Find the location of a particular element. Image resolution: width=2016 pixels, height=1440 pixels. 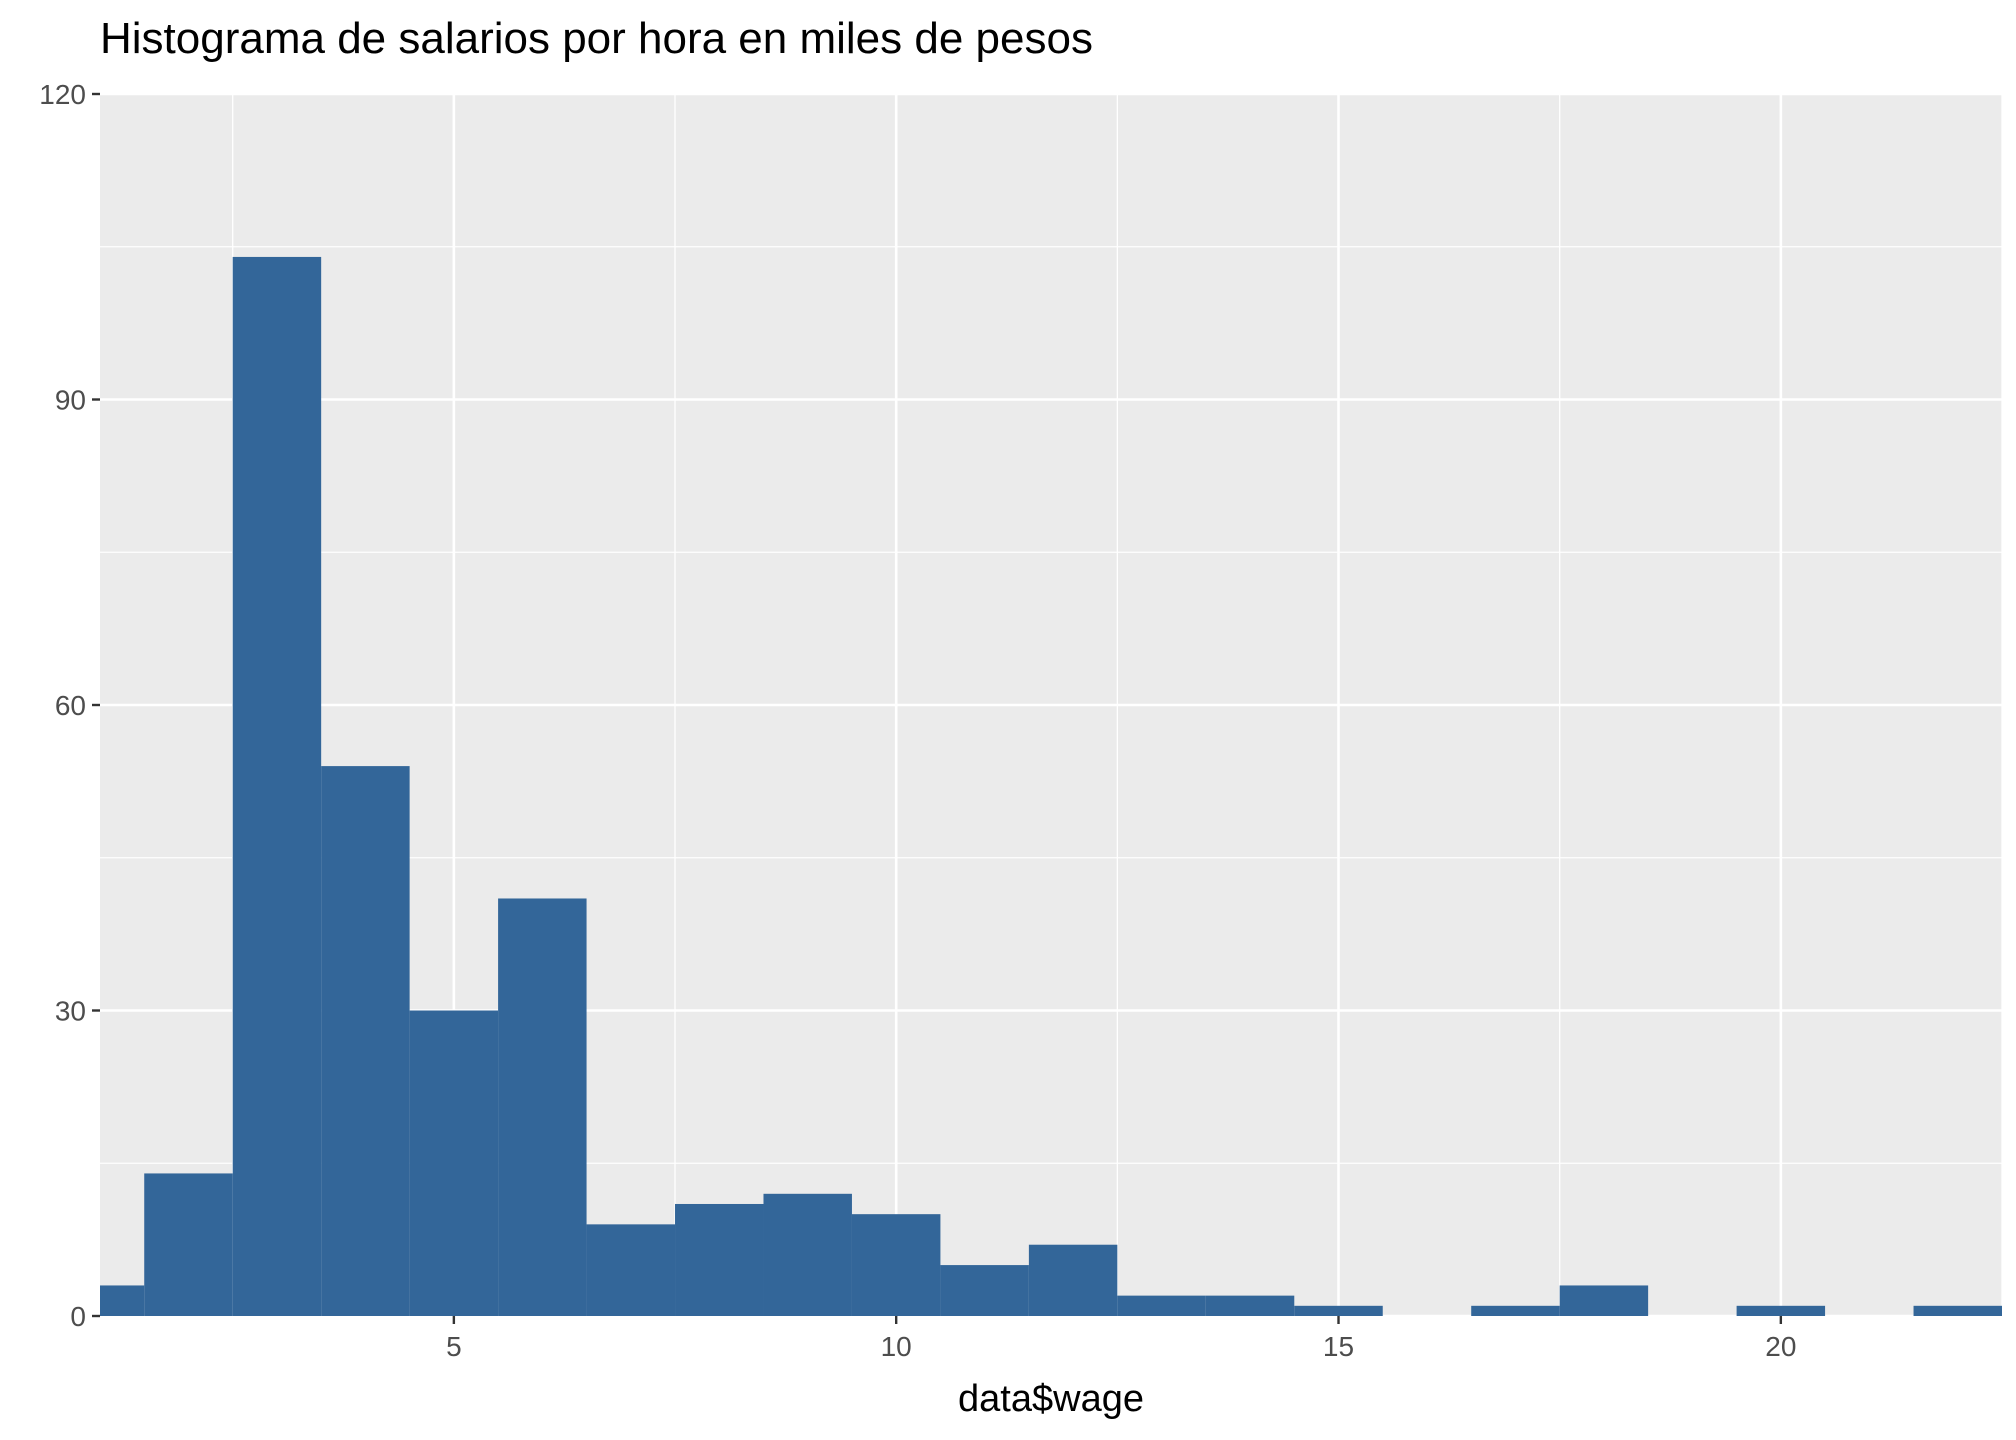

x-tick-label: 15 is located at coordinates (1338, 1346).